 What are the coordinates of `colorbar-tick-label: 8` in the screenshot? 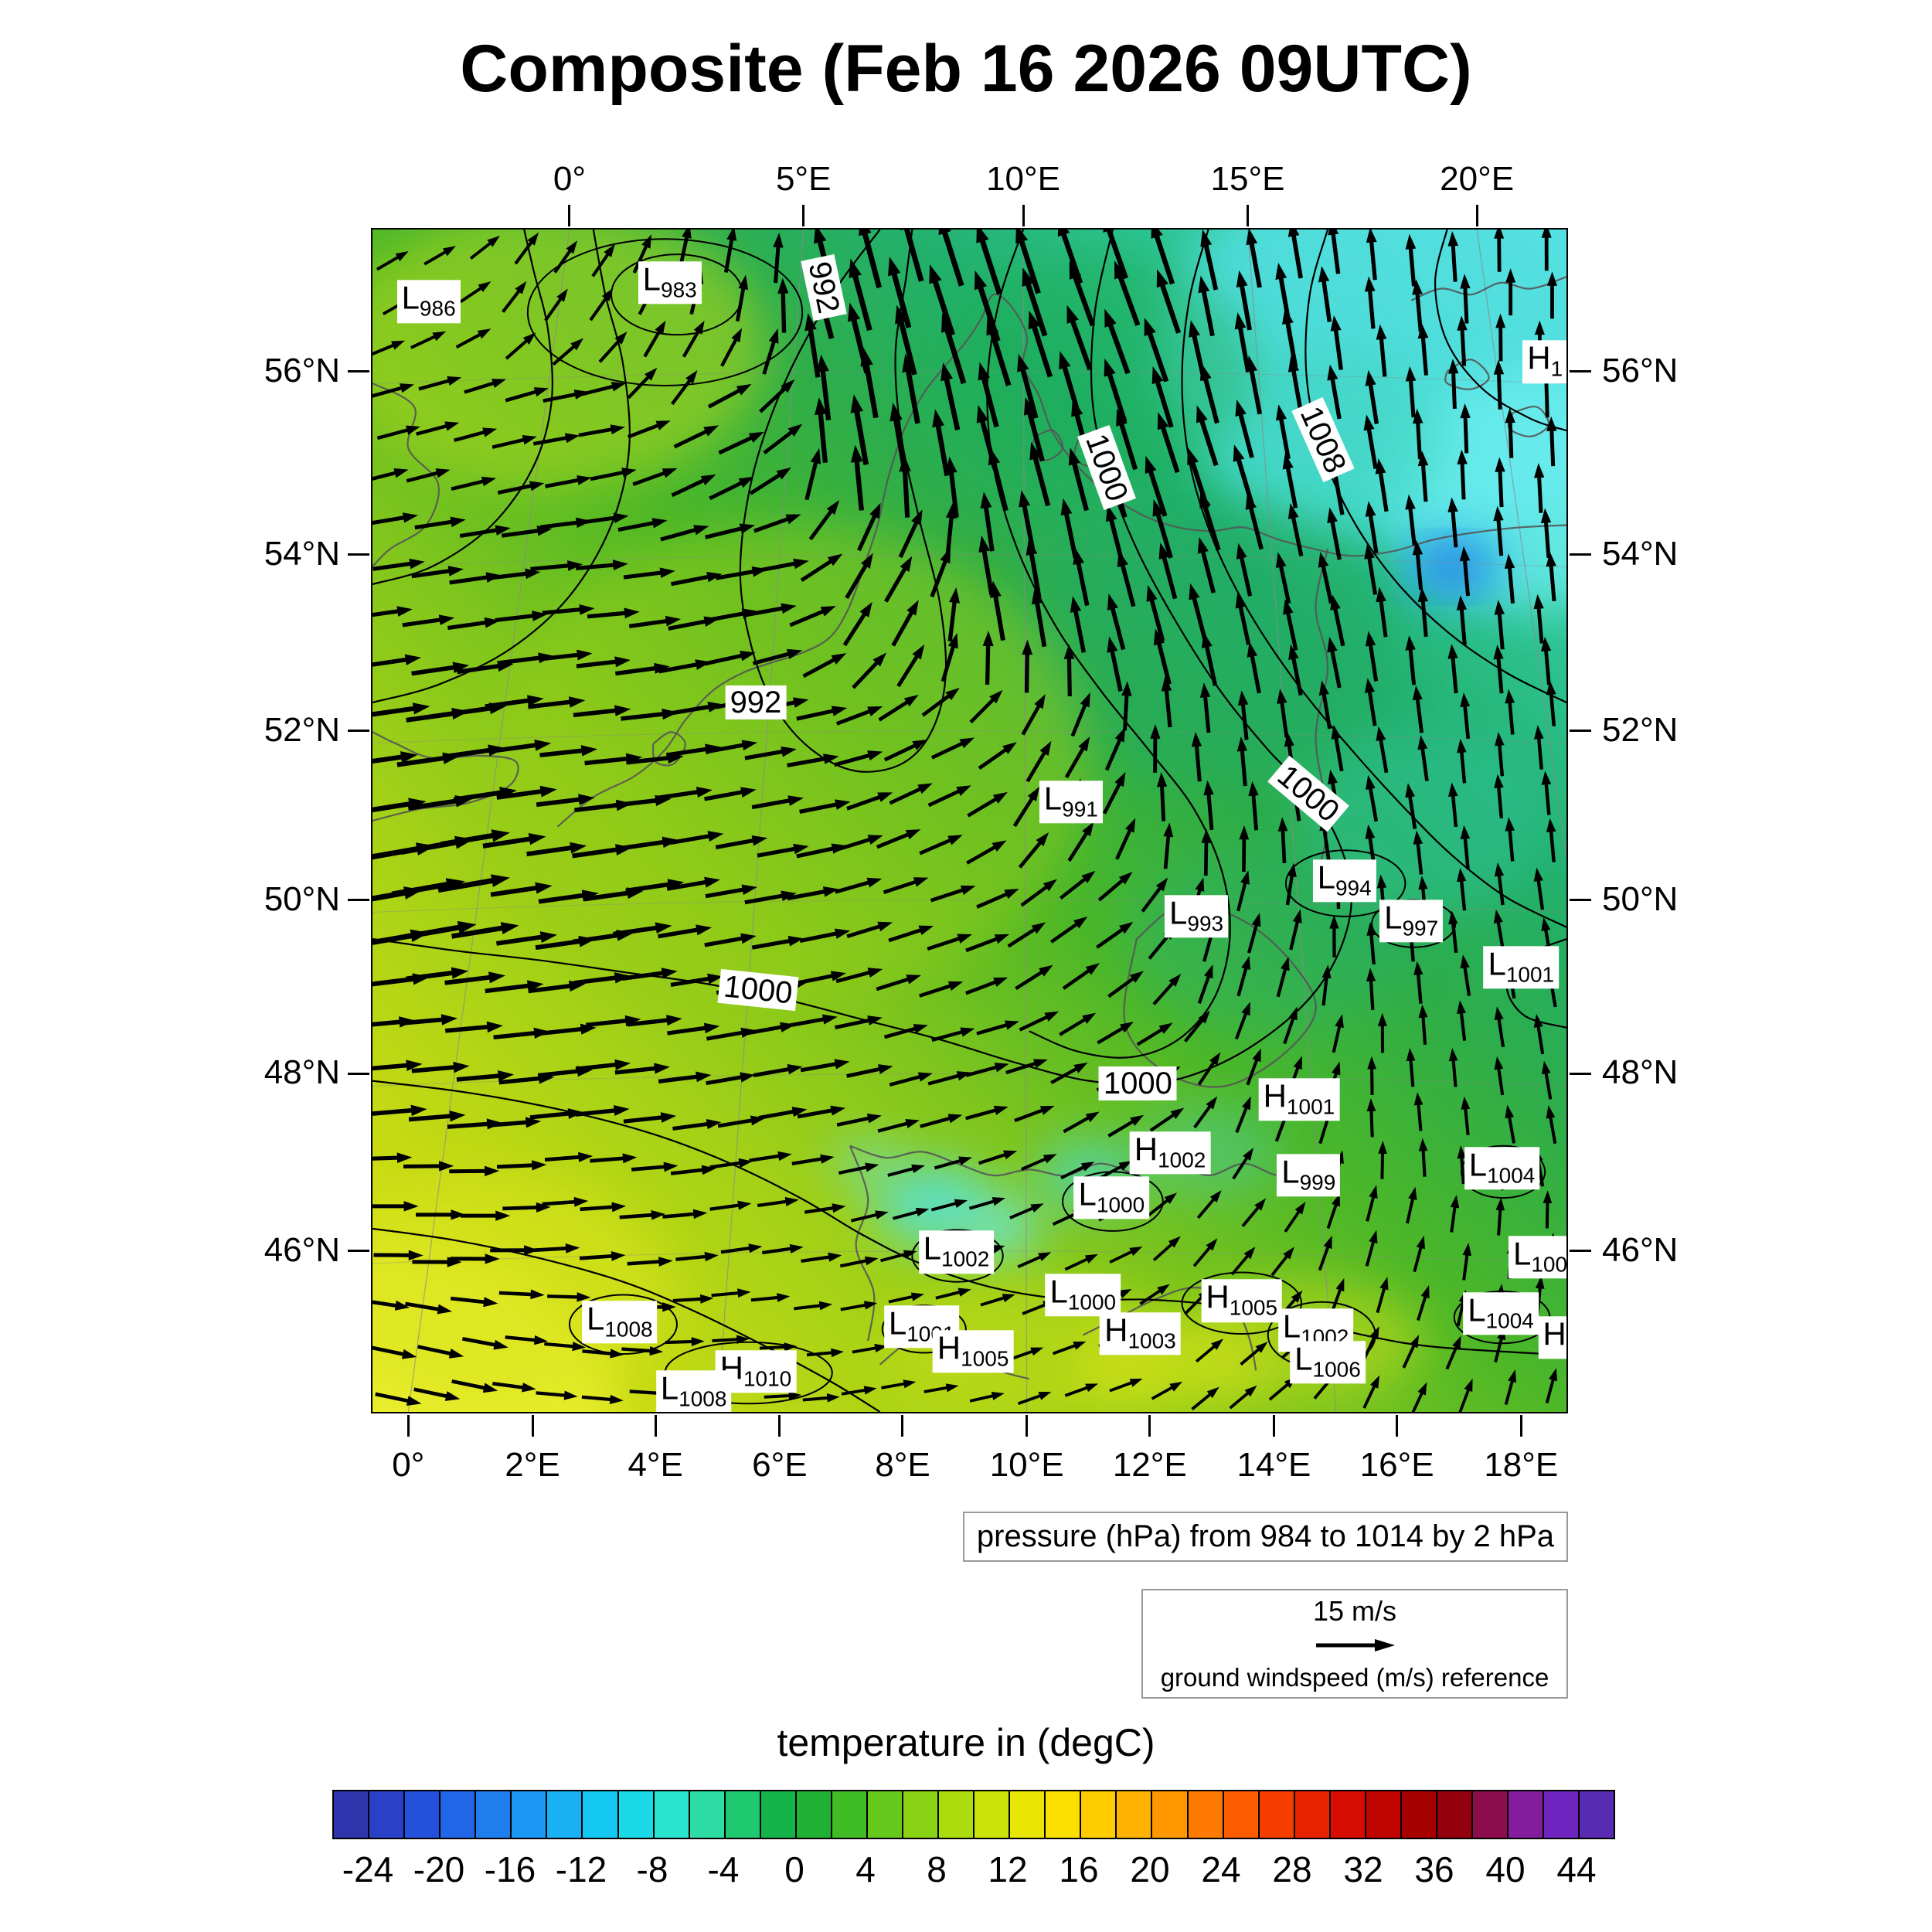 It's located at (937, 1869).